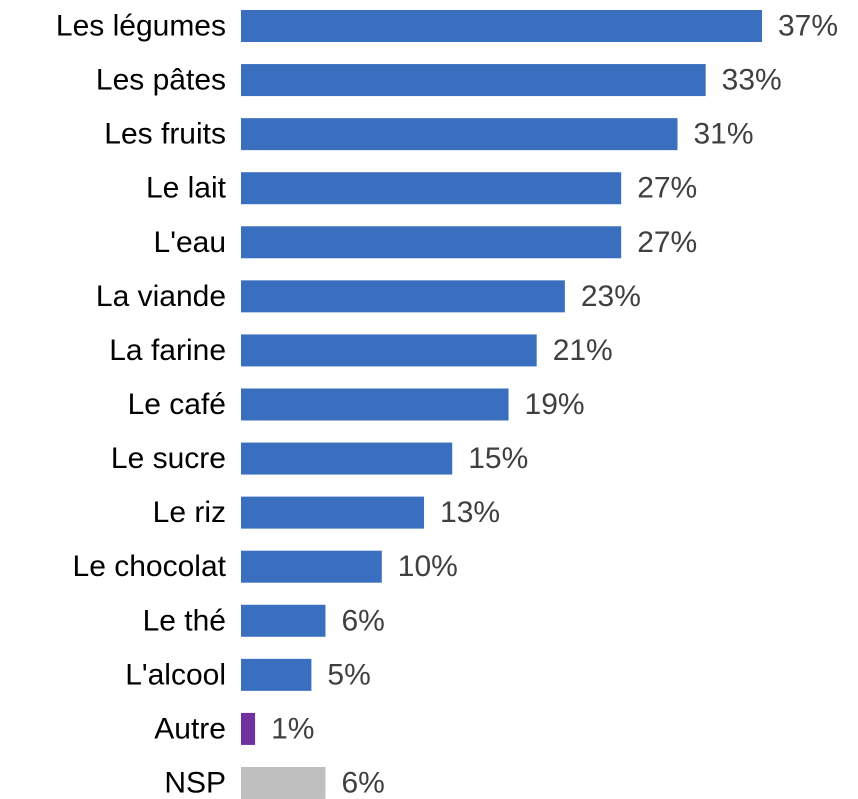  Describe the element at coordinates (177, 404) in the screenshot. I see `category-label: Le café` at that location.